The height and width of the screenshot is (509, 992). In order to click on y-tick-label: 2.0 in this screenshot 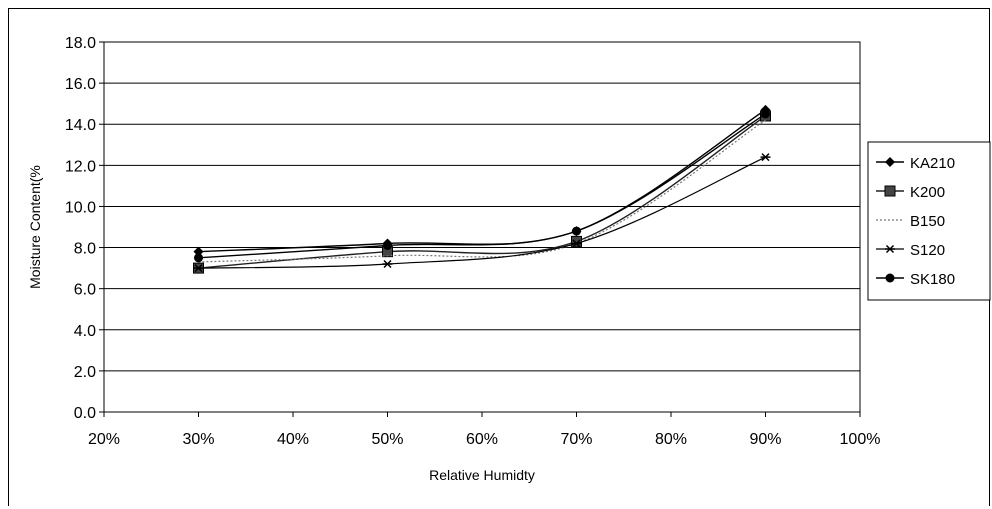, I will do `click(85, 372)`.